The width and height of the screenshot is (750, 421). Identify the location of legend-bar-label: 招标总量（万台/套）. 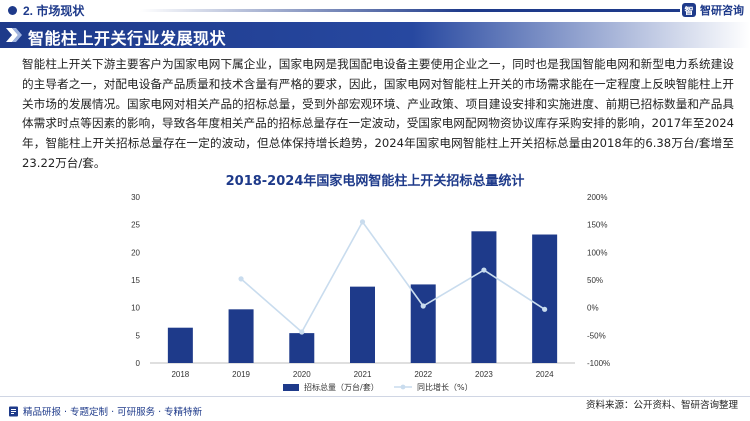
(341, 387).